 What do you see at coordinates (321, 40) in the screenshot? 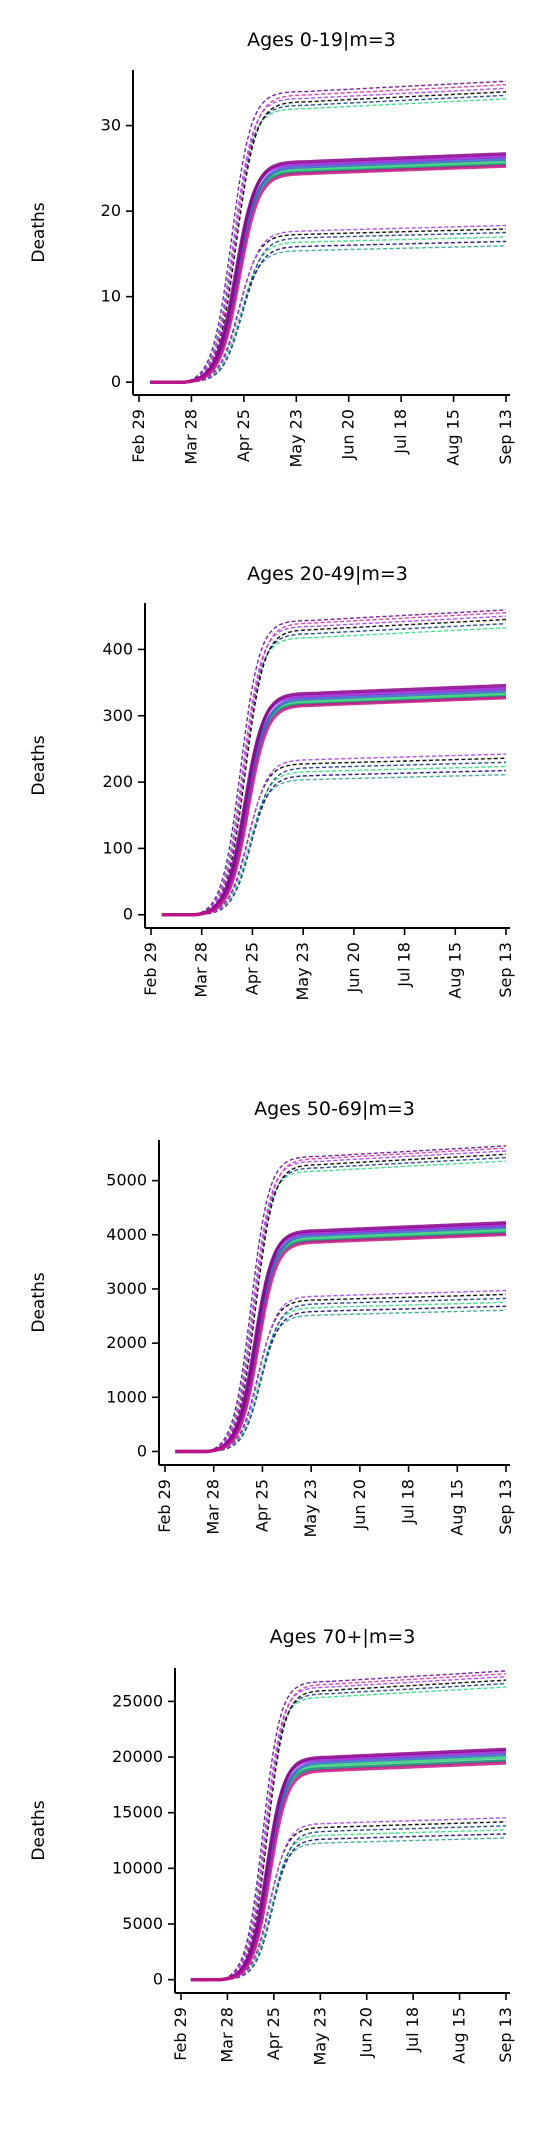
I see `panel-title: Ages 0-19|m=3` at bounding box center [321, 40].